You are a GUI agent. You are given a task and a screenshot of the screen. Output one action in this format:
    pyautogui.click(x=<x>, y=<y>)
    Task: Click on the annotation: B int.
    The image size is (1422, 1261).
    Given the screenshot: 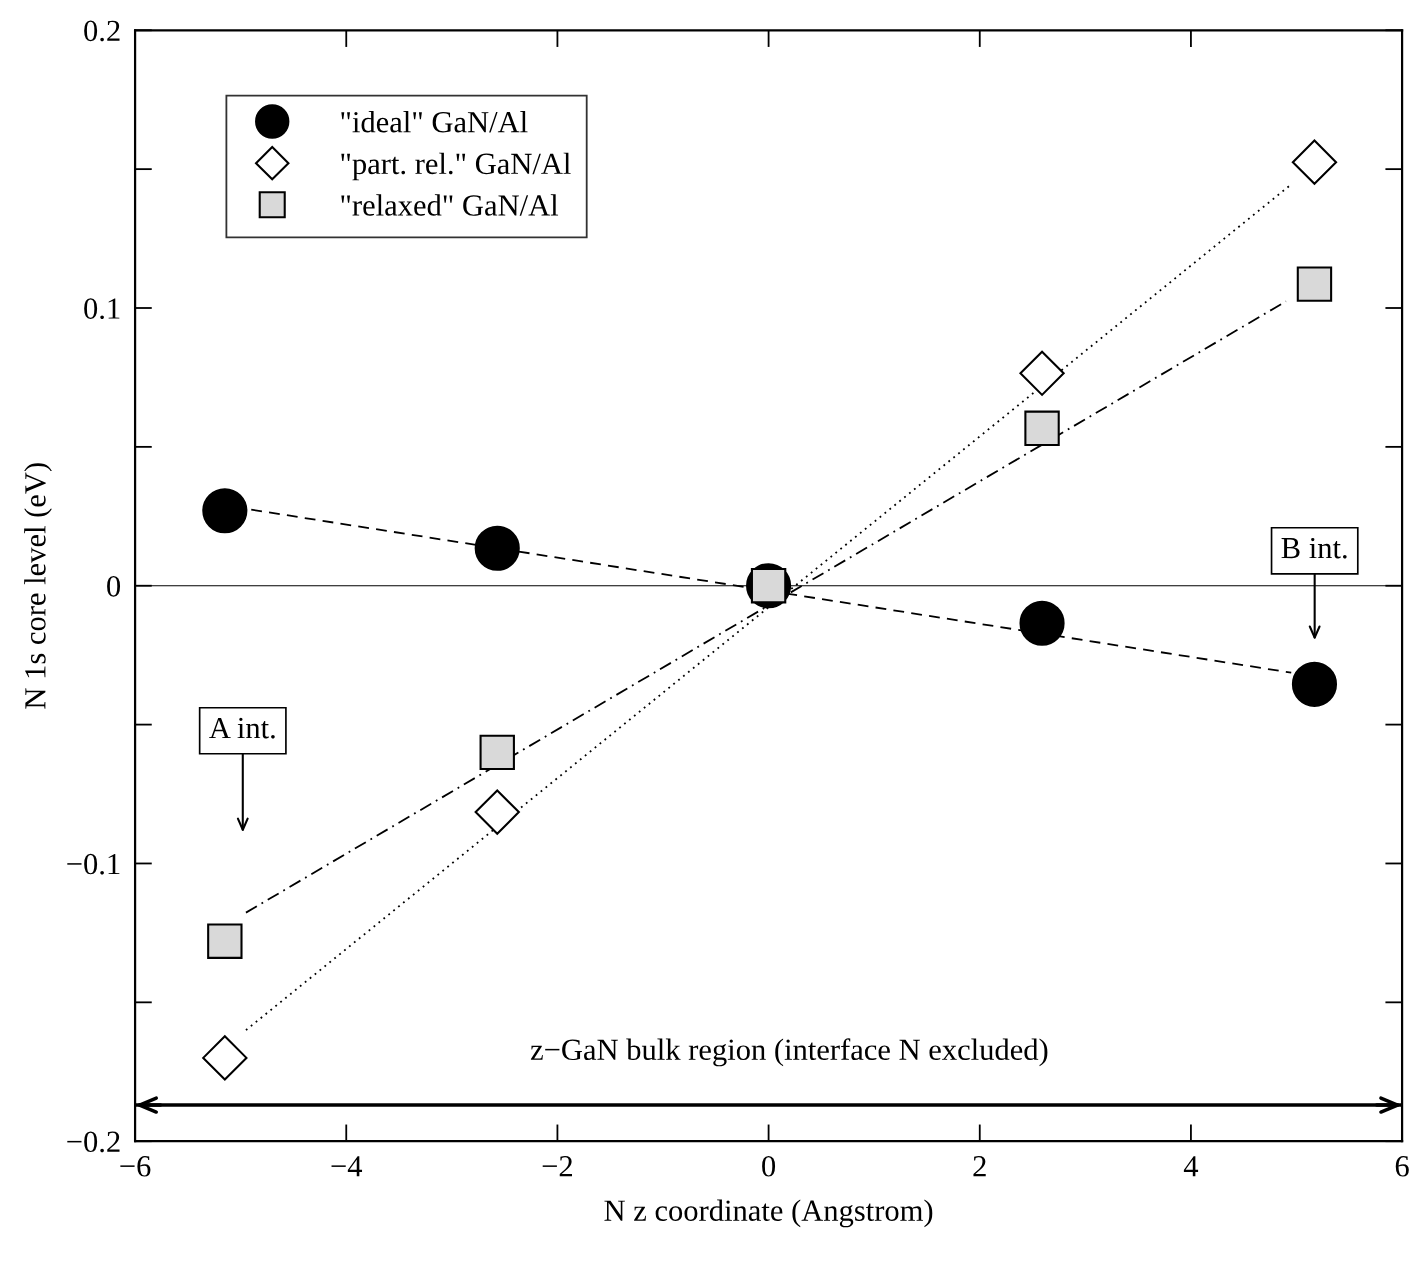 What is the action you would take?
    pyautogui.click(x=1314, y=548)
    